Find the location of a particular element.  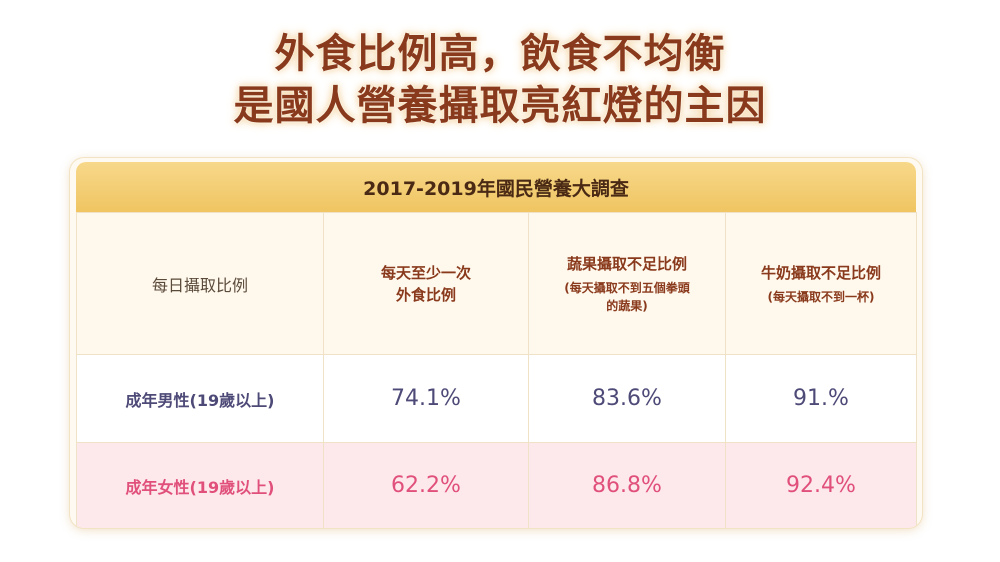

value-female-milk: 92.4% is located at coordinates (821, 485).